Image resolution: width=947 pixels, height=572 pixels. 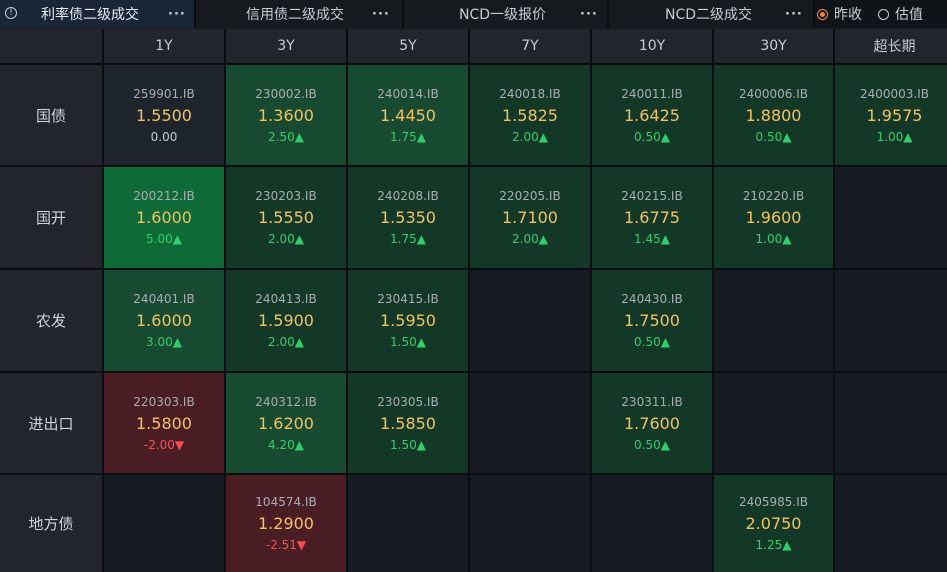 I want to click on bond-code: 2405985.IB, so click(x=773, y=502).